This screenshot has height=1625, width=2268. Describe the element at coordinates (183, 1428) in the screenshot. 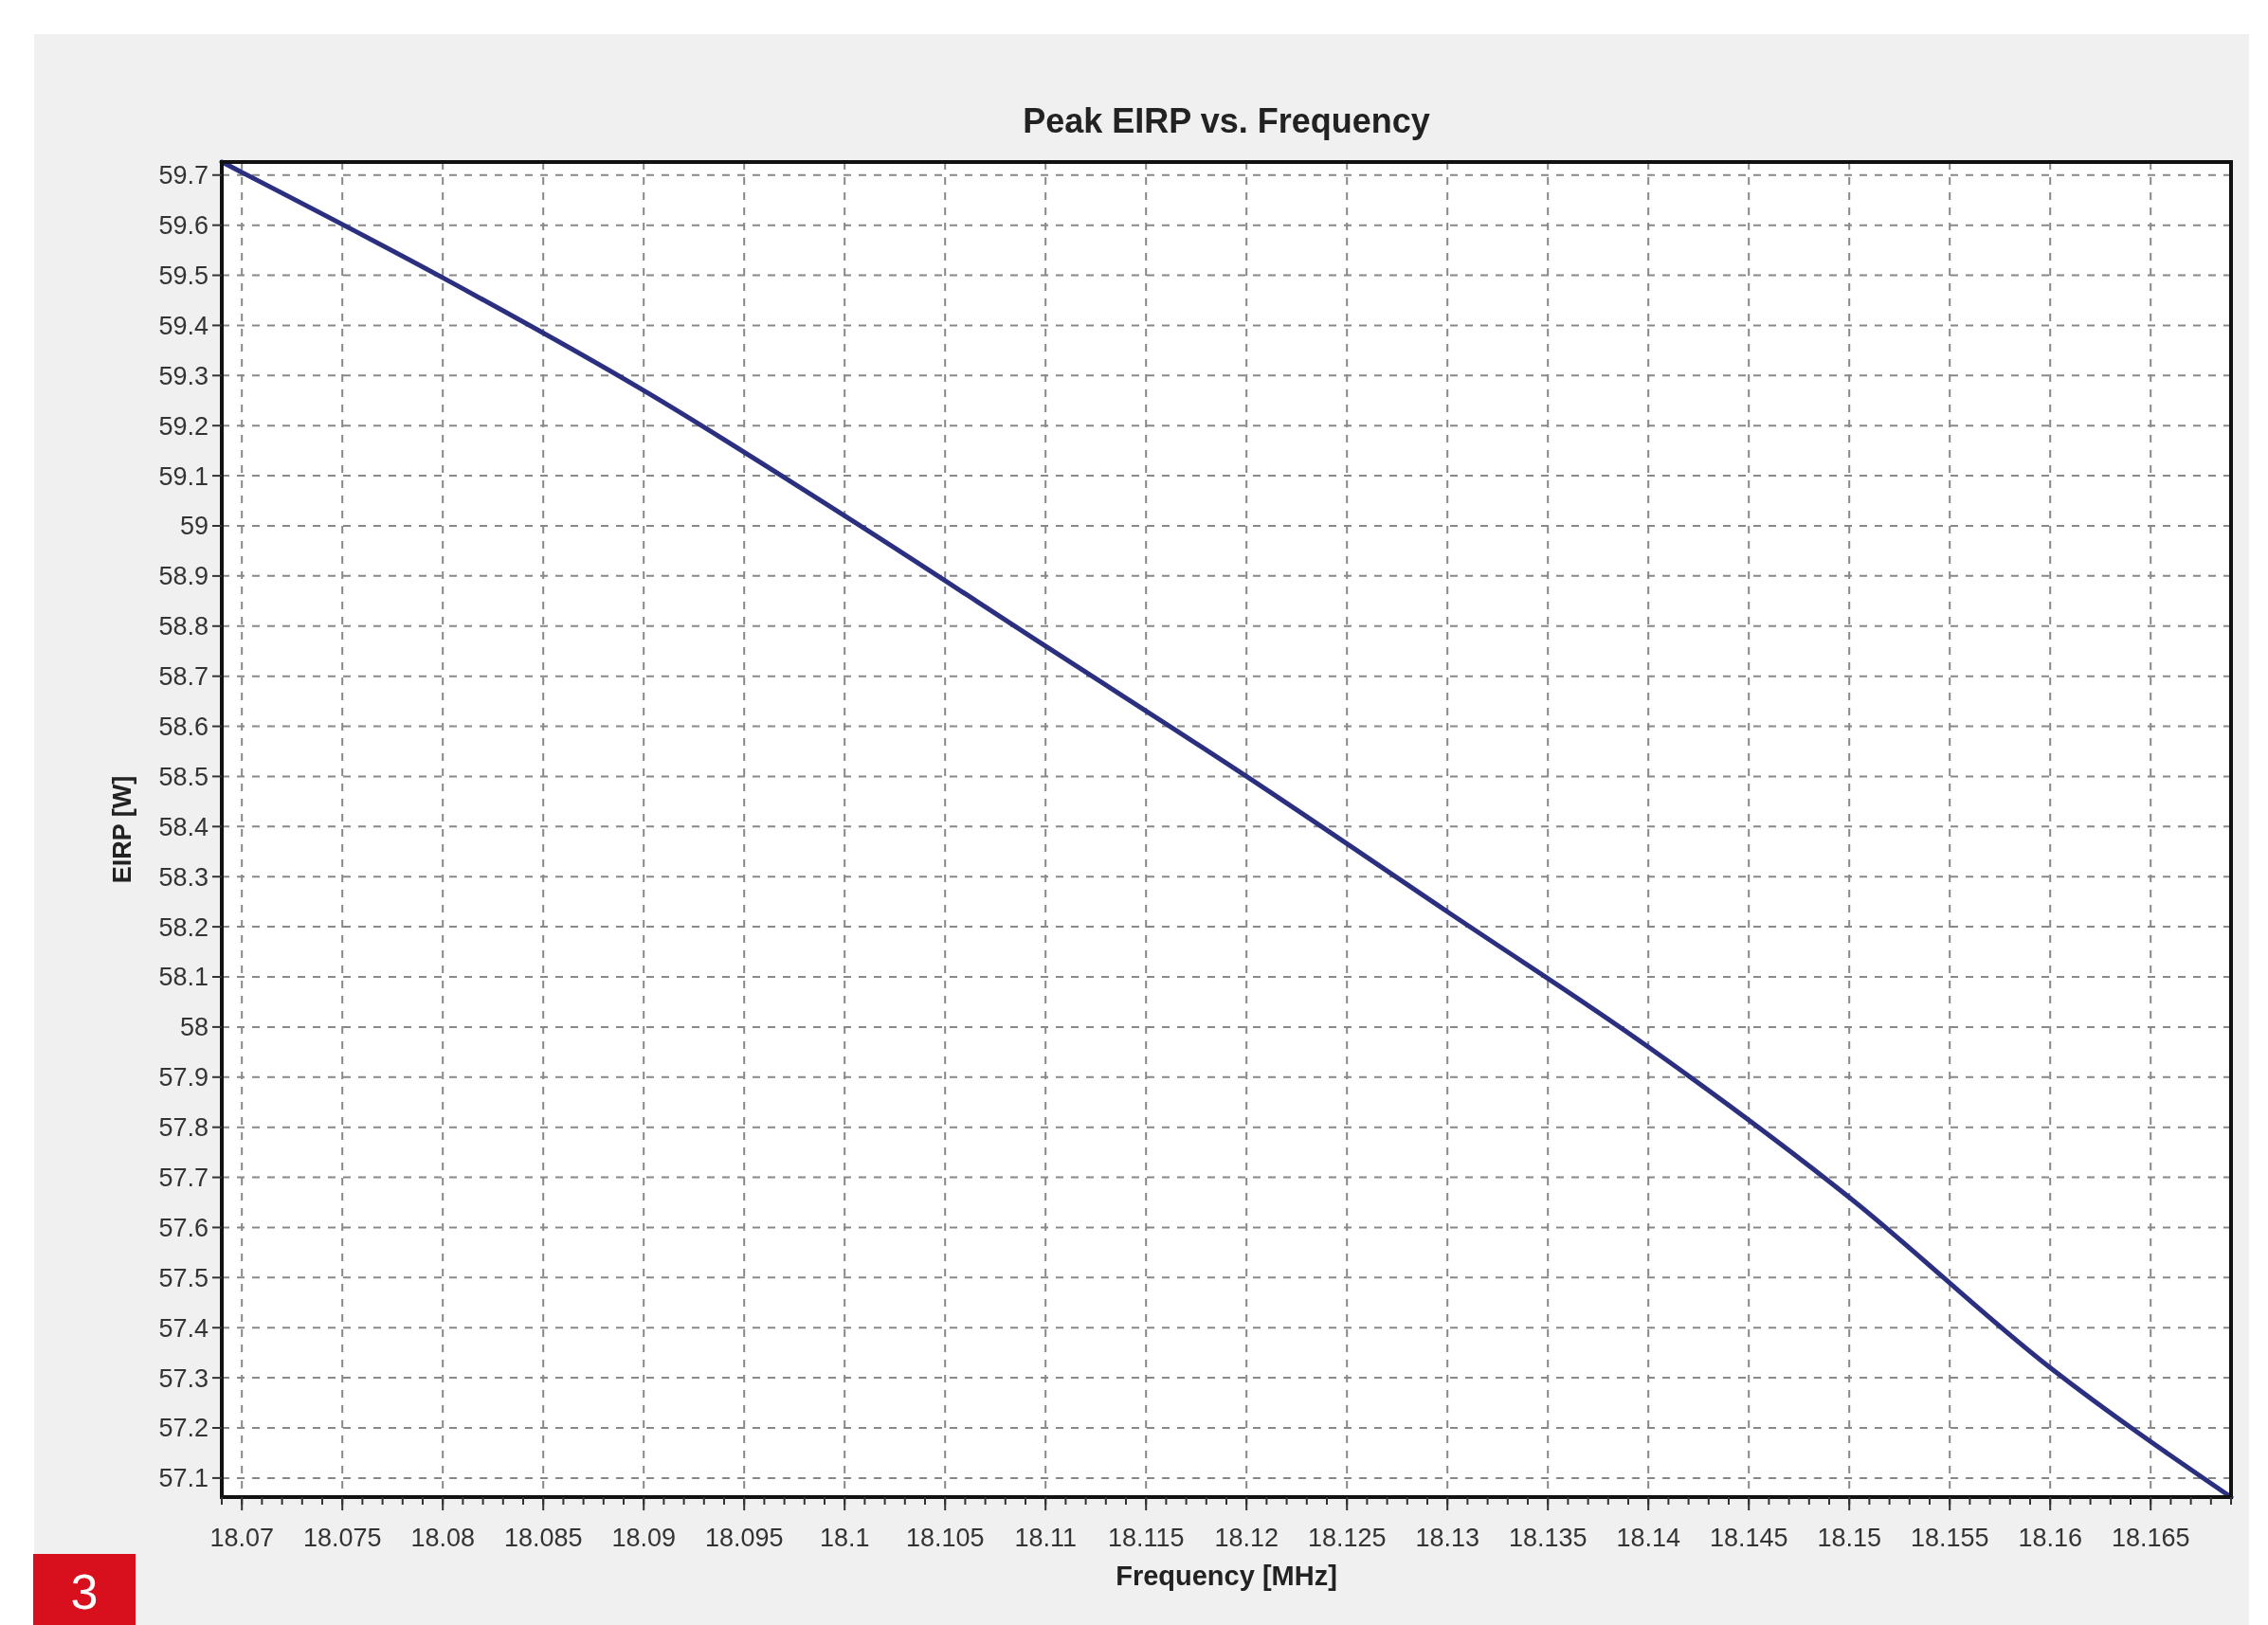

I see `y-tick-label: 57.2` at that location.